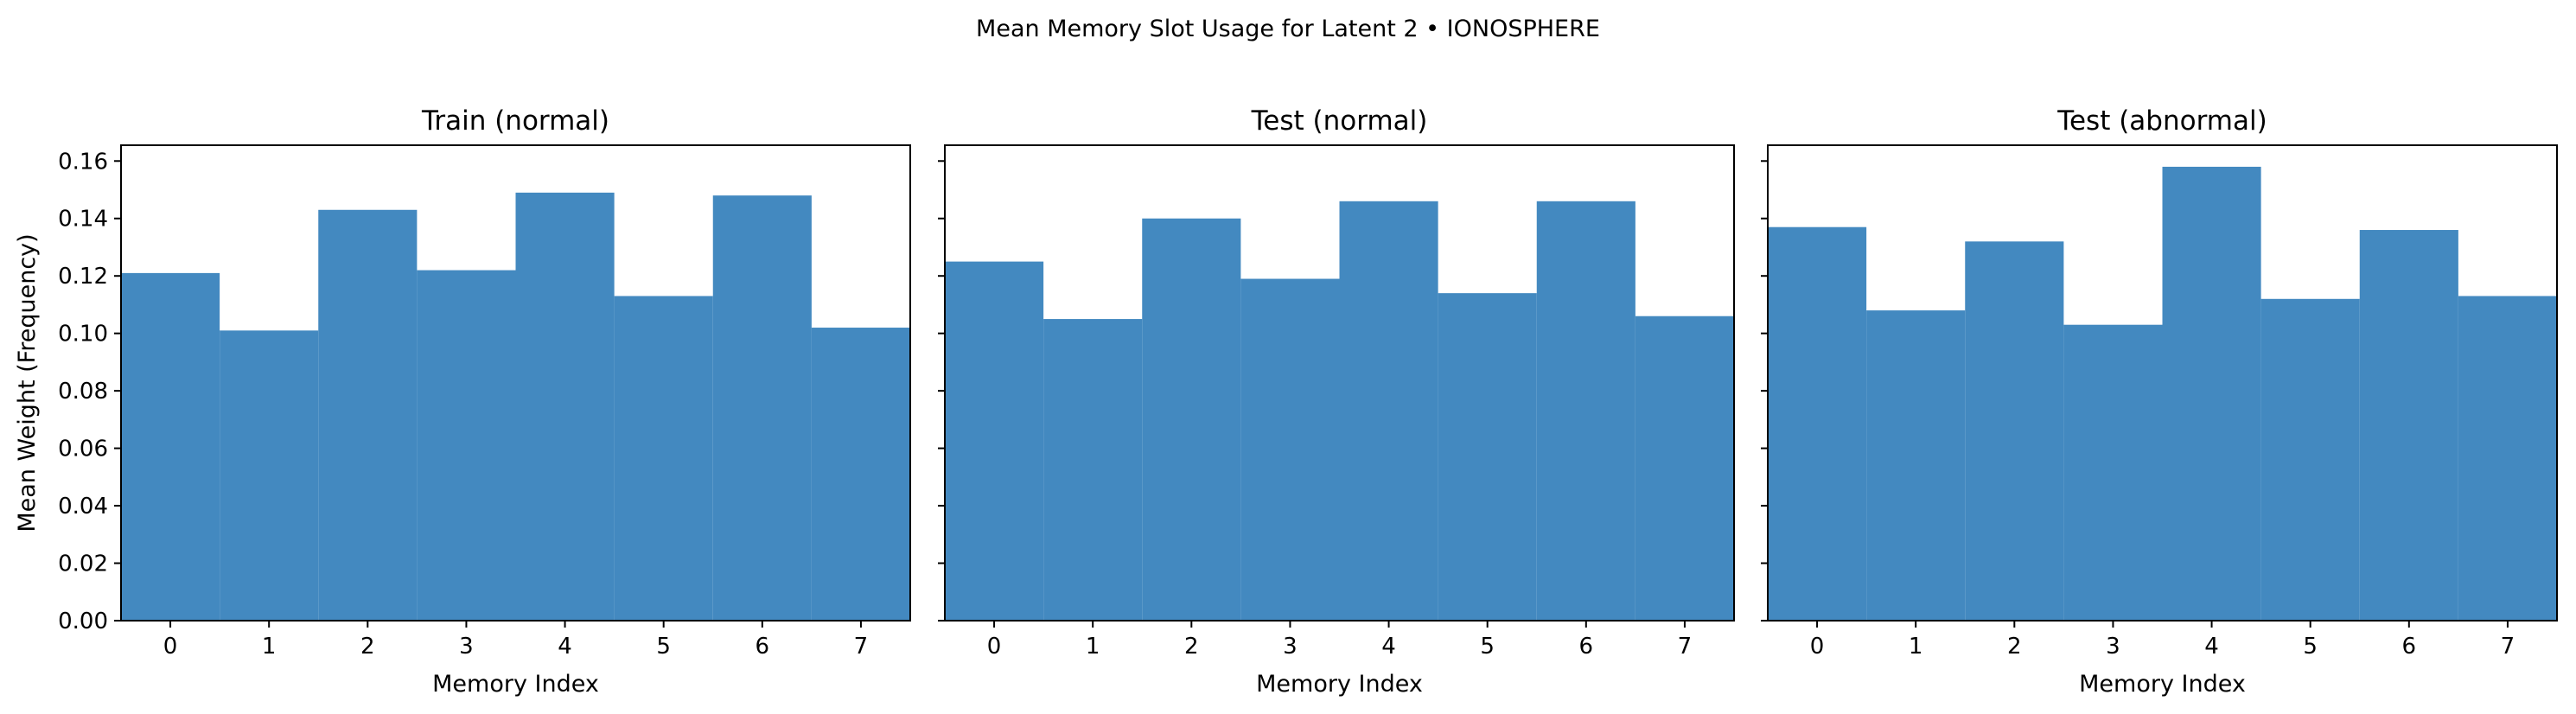 The width and height of the screenshot is (2576, 714). Describe the element at coordinates (2161, 121) in the screenshot. I see `subplot-title: Test (abnormal)` at that location.